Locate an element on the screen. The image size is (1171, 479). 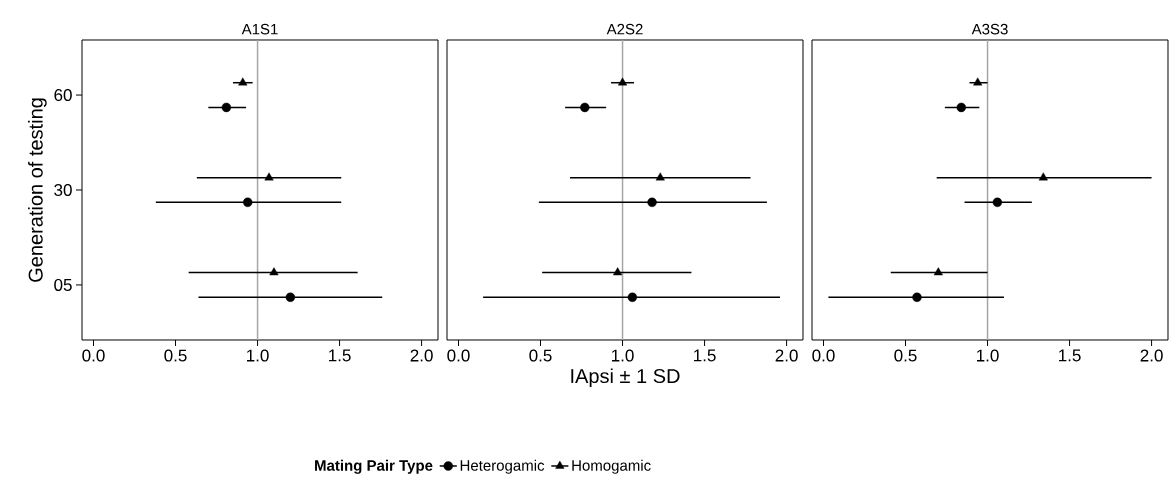
y-axis-title: Generation of testing is located at coordinates (37, 190).